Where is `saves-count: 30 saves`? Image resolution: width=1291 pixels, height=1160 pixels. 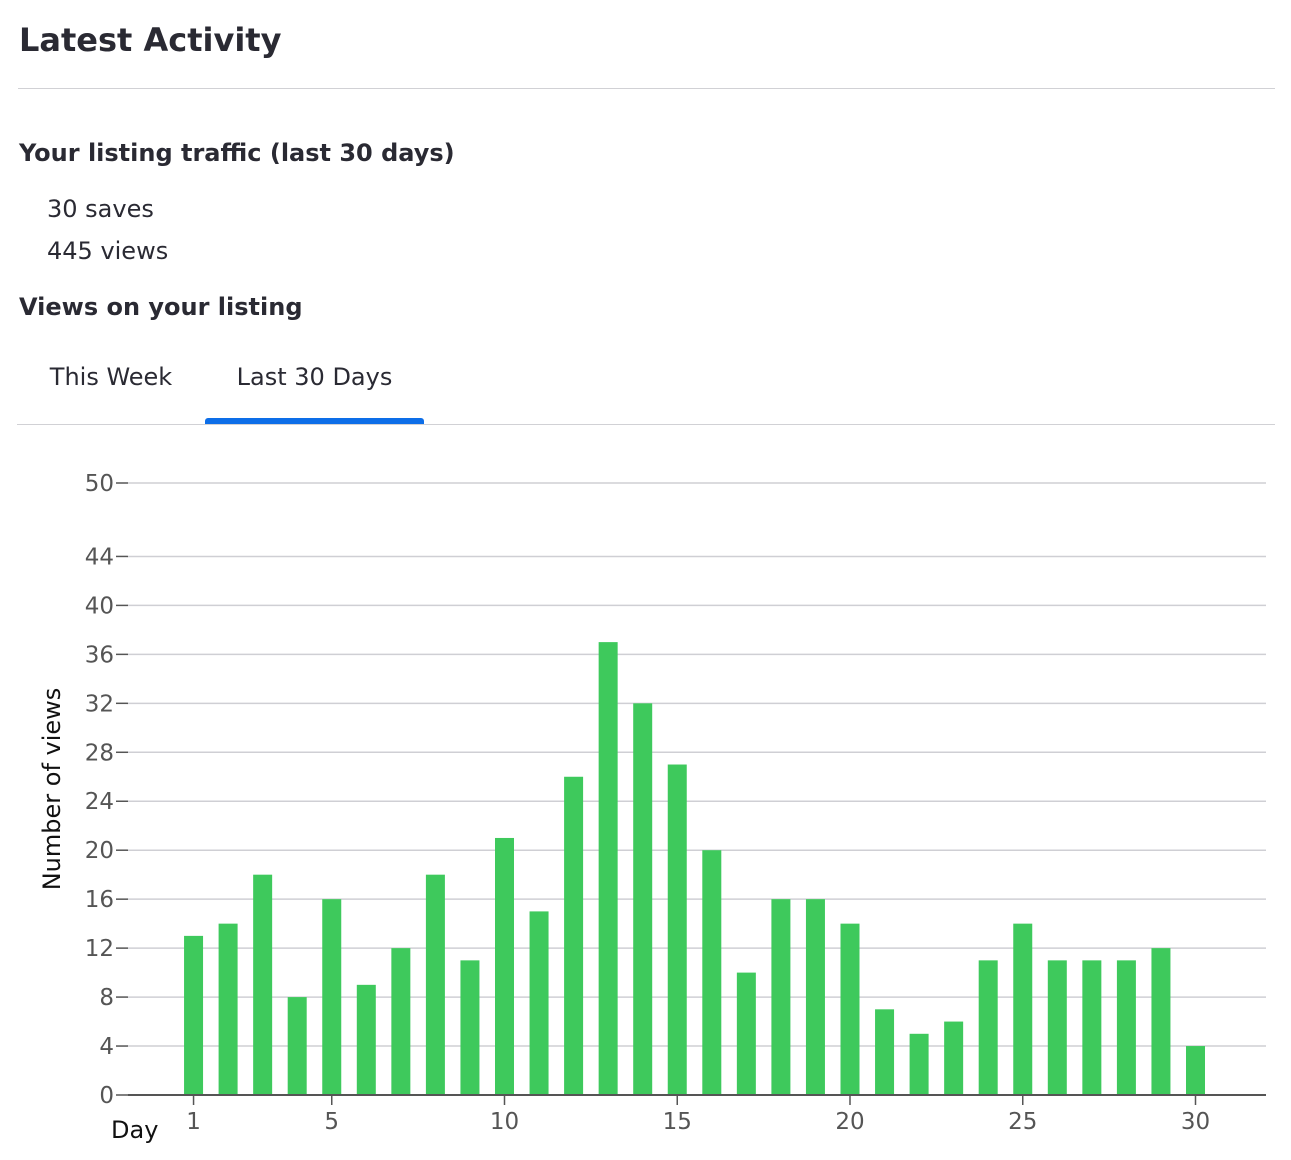 saves-count: 30 saves is located at coordinates (100, 209).